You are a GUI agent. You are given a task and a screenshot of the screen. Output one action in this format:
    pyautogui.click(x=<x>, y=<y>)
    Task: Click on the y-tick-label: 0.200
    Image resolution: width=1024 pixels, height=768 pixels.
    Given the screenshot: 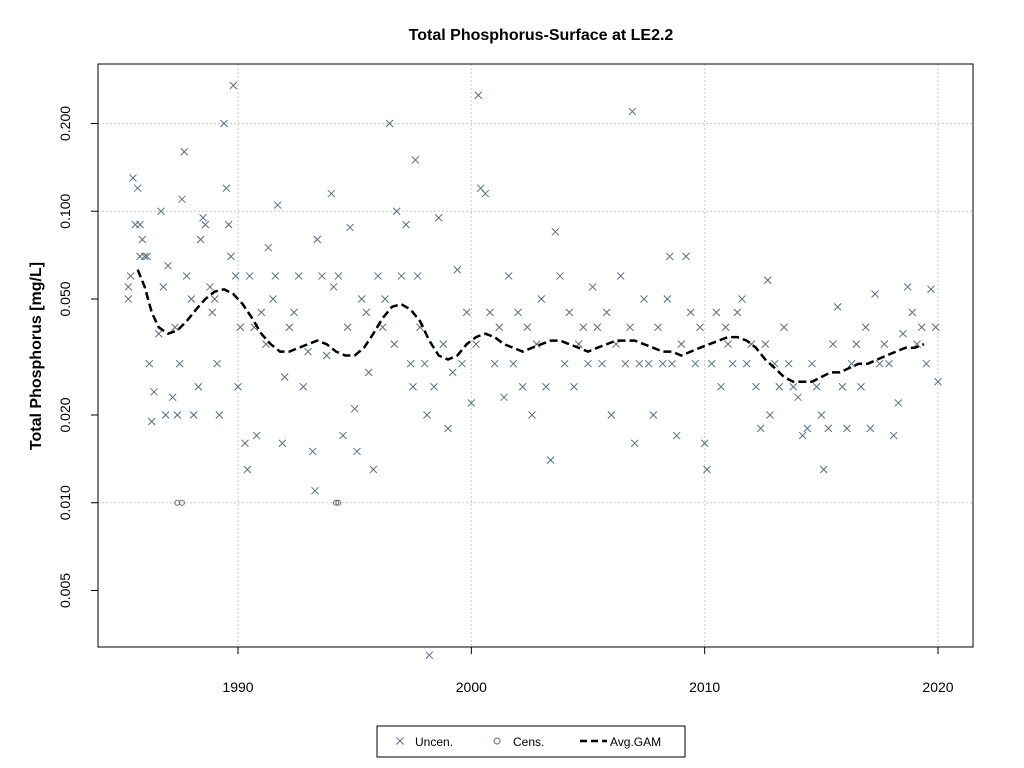 What is the action you would take?
    pyautogui.click(x=65, y=123)
    